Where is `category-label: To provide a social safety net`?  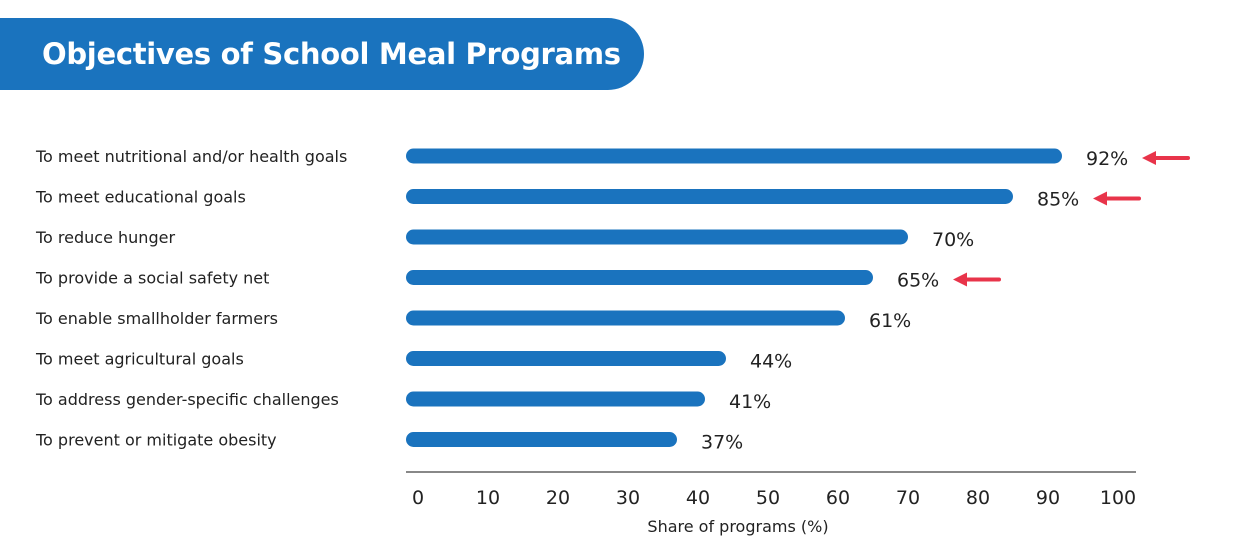
category-label: To provide a social safety net is located at coordinates (152, 278).